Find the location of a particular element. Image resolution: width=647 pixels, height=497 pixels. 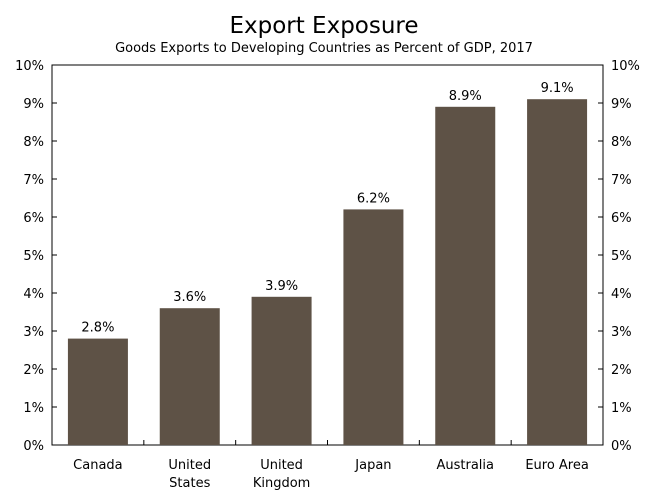

y-tick-label-left: 0% is located at coordinates (33, 446).